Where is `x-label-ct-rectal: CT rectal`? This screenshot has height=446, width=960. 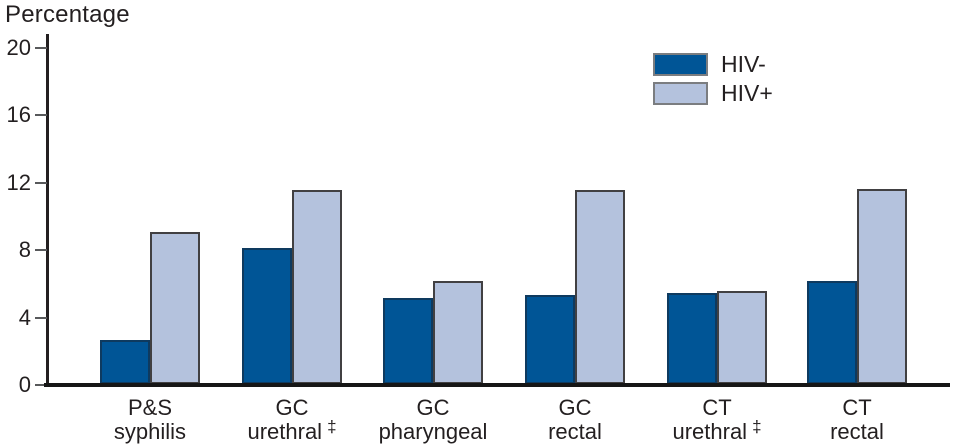
x-label-ct-rectal: CT rectal is located at coordinates (857, 420).